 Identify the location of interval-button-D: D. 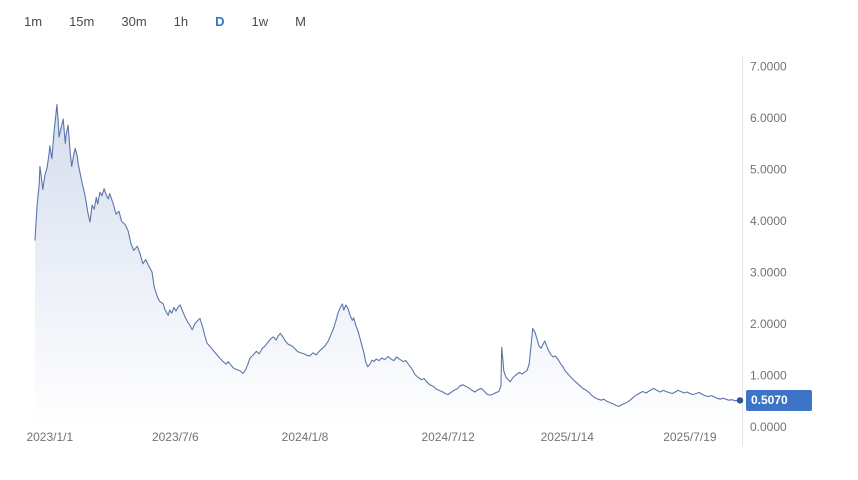
(220, 21).